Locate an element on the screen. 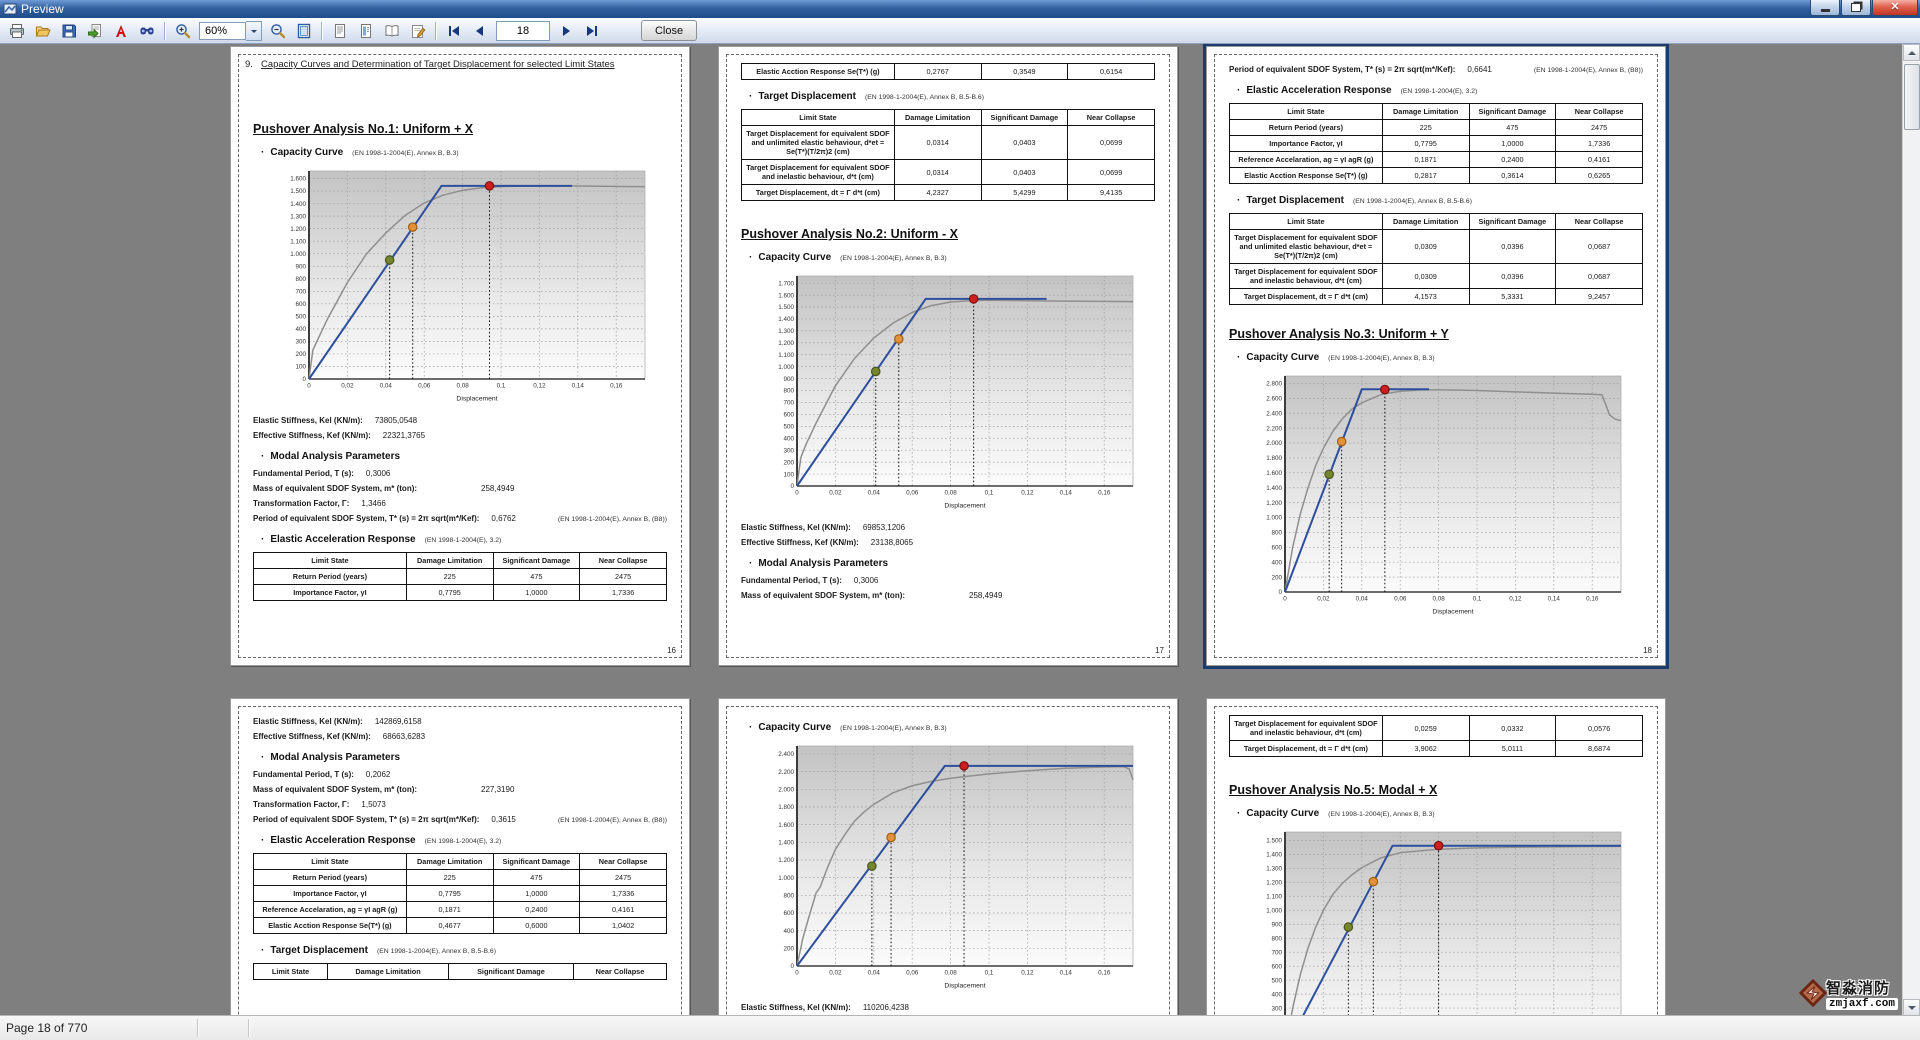  scroll-down-button is located at coordinates (1911, 1007).